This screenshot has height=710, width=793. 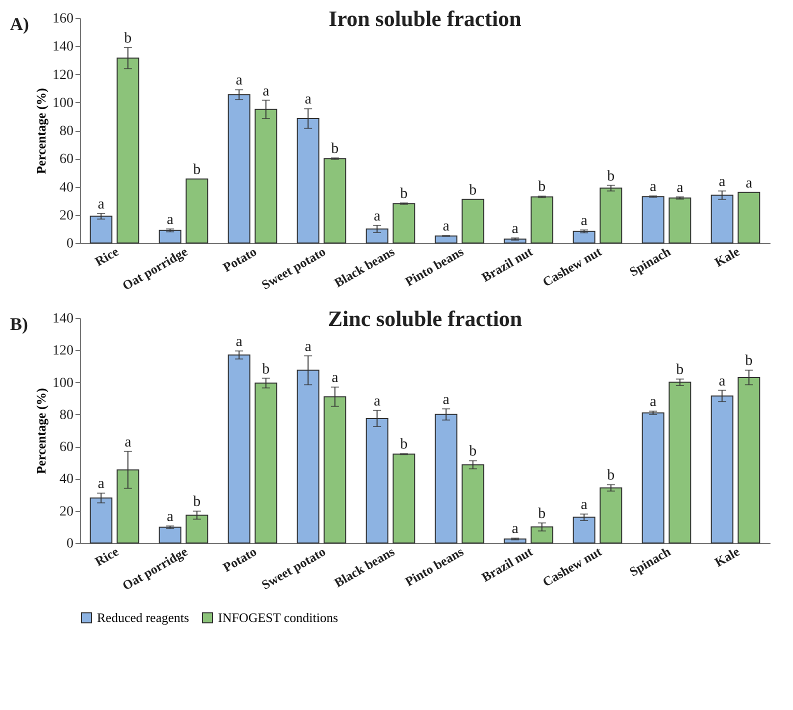 I want to click on chart-title: Iron soluble fraction, so click(x=425, y=18).